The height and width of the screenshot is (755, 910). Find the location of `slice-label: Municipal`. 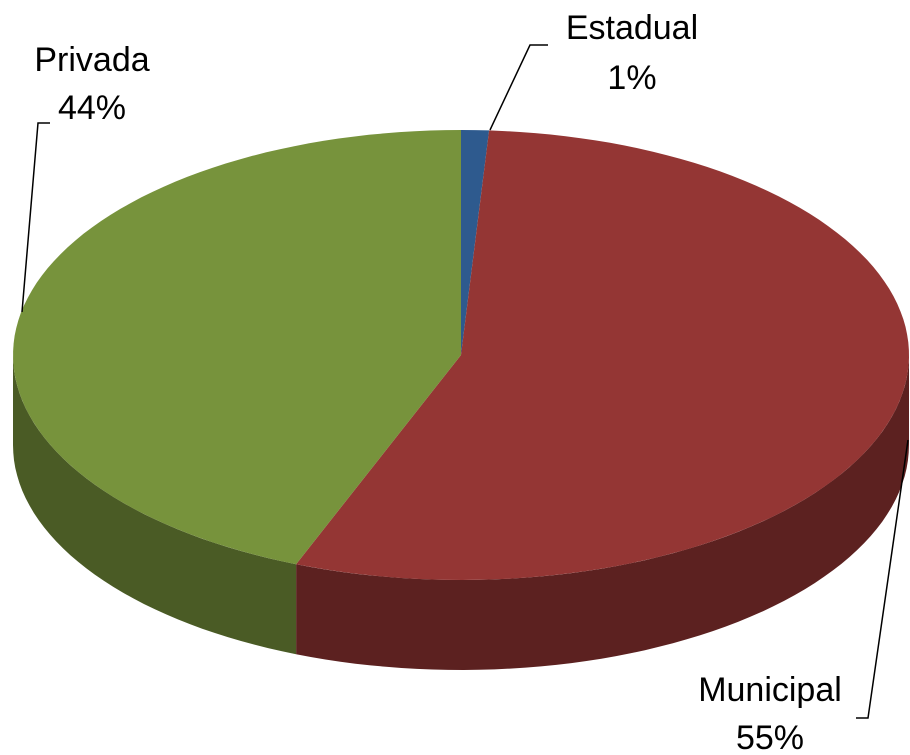

slice-label: Municipal is located at coordinates (770, 690).